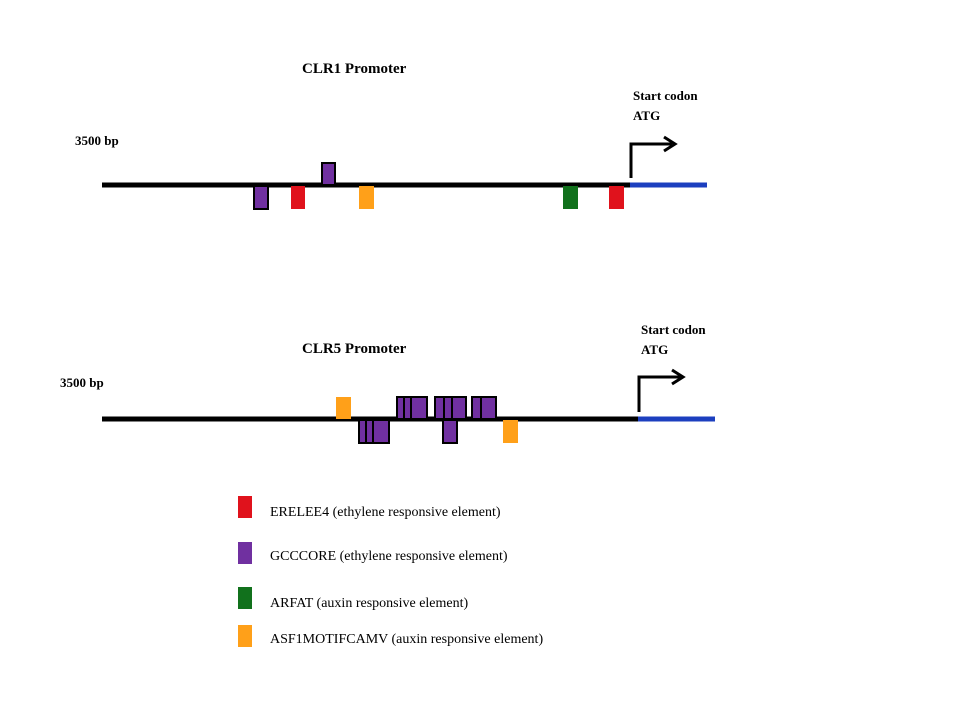  What do you see at coordinates (408, 431) in the screenshot?
I see `clr5-gcccore-cluster-below` at bounding box center [408, 431].